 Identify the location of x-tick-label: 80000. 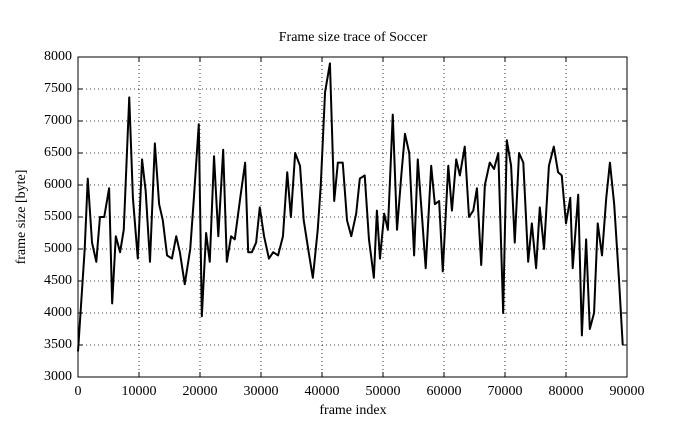
(566, 391).